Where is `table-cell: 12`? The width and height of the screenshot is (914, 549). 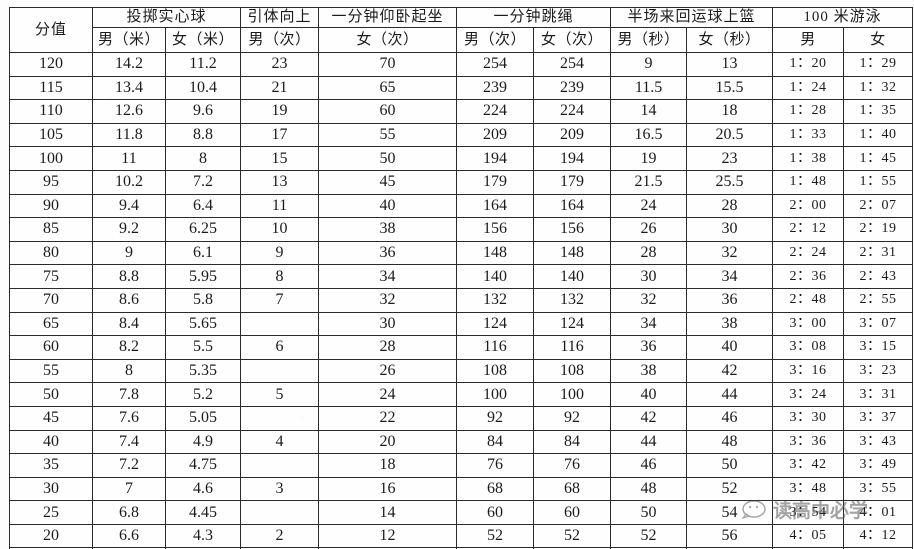
table-cell: 12 is located at coordinates (388, 536).